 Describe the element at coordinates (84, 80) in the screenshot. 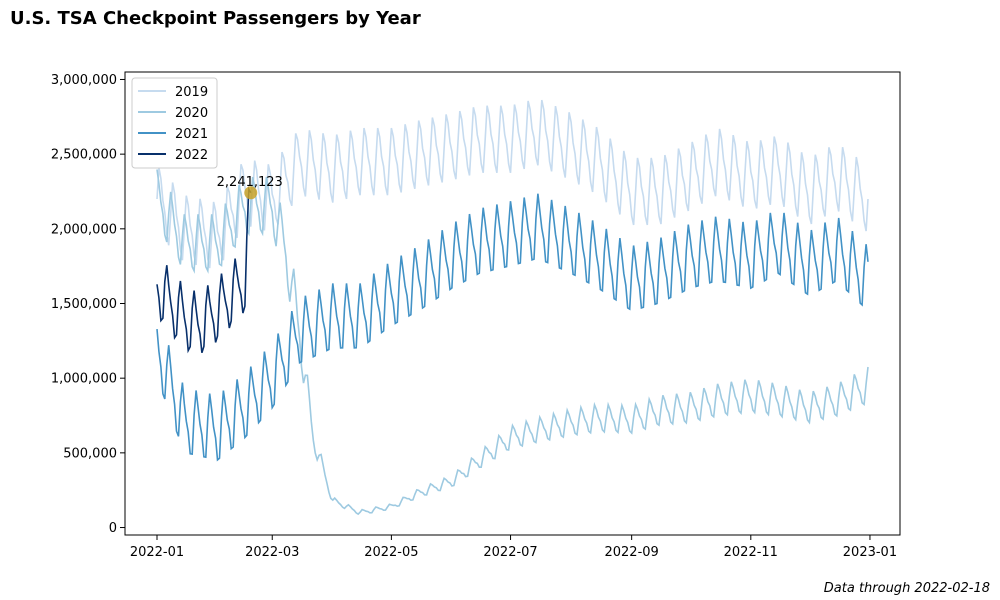

I see `y-tick-label-6: 3,000,000` at that location.